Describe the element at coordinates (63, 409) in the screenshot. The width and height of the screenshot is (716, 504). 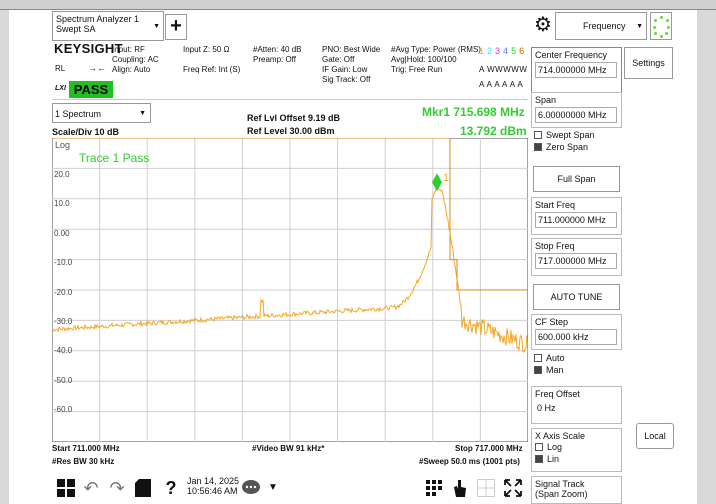
I see `y-tick-label: -60.0` at that location.